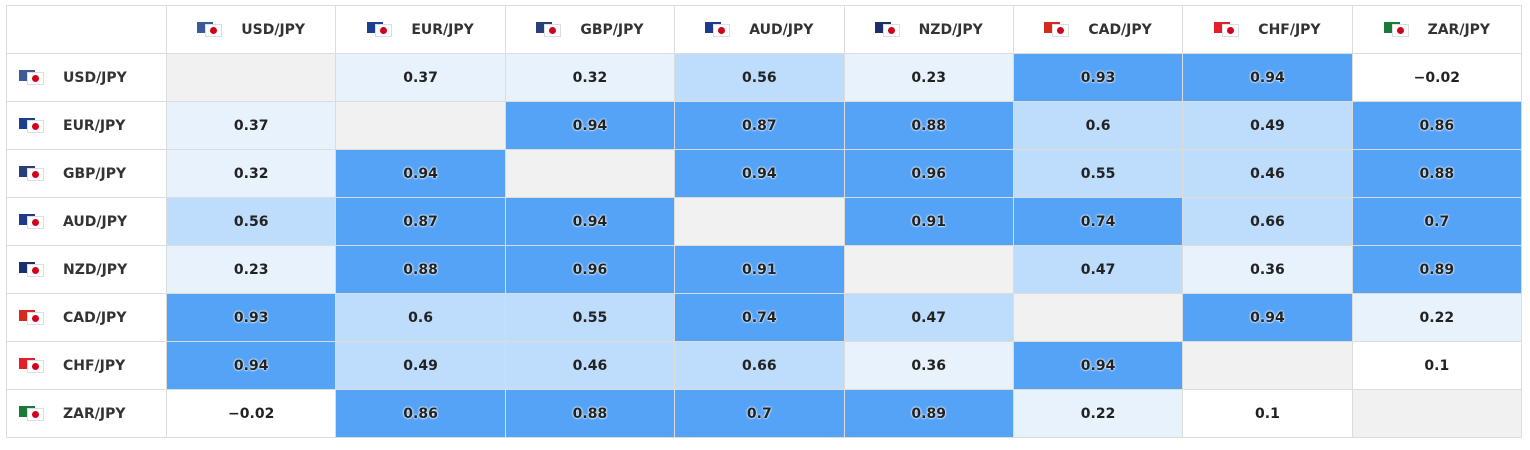  Describe the element at coordinates (95, 269) in the screenshot. I see `pair-label: NZD/JPY` at that location.